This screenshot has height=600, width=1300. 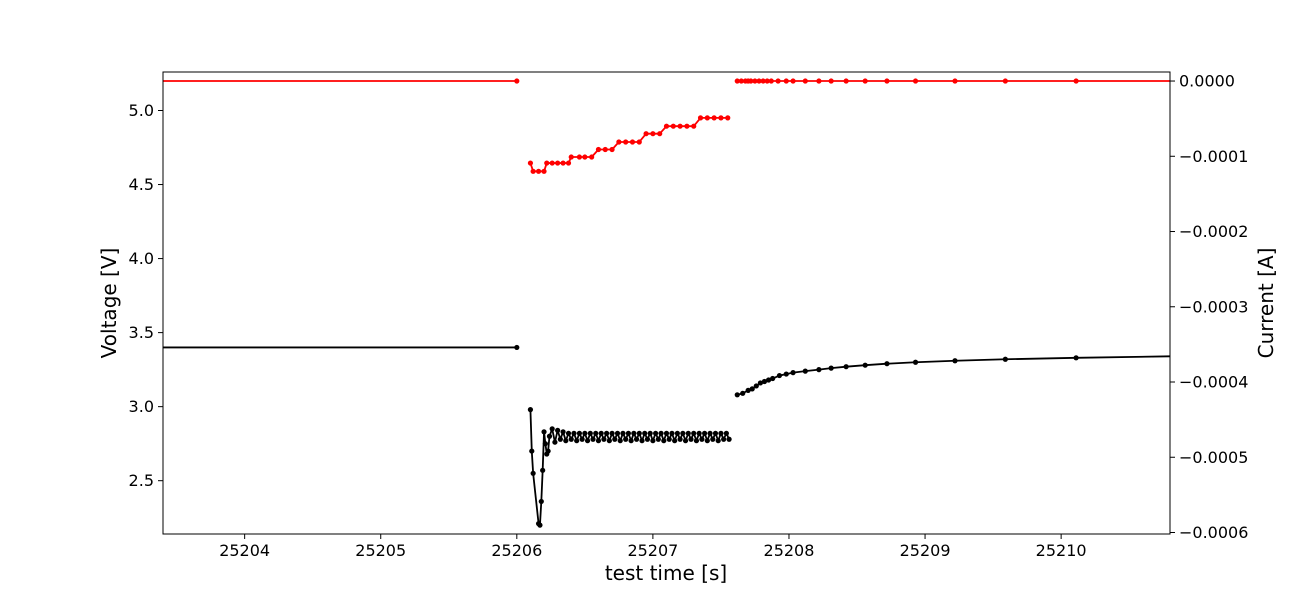 What do you see at coordinates (925, 550) in the screenshot?
I see `x-tick-label: 25209` at bounding box center [925, 550].